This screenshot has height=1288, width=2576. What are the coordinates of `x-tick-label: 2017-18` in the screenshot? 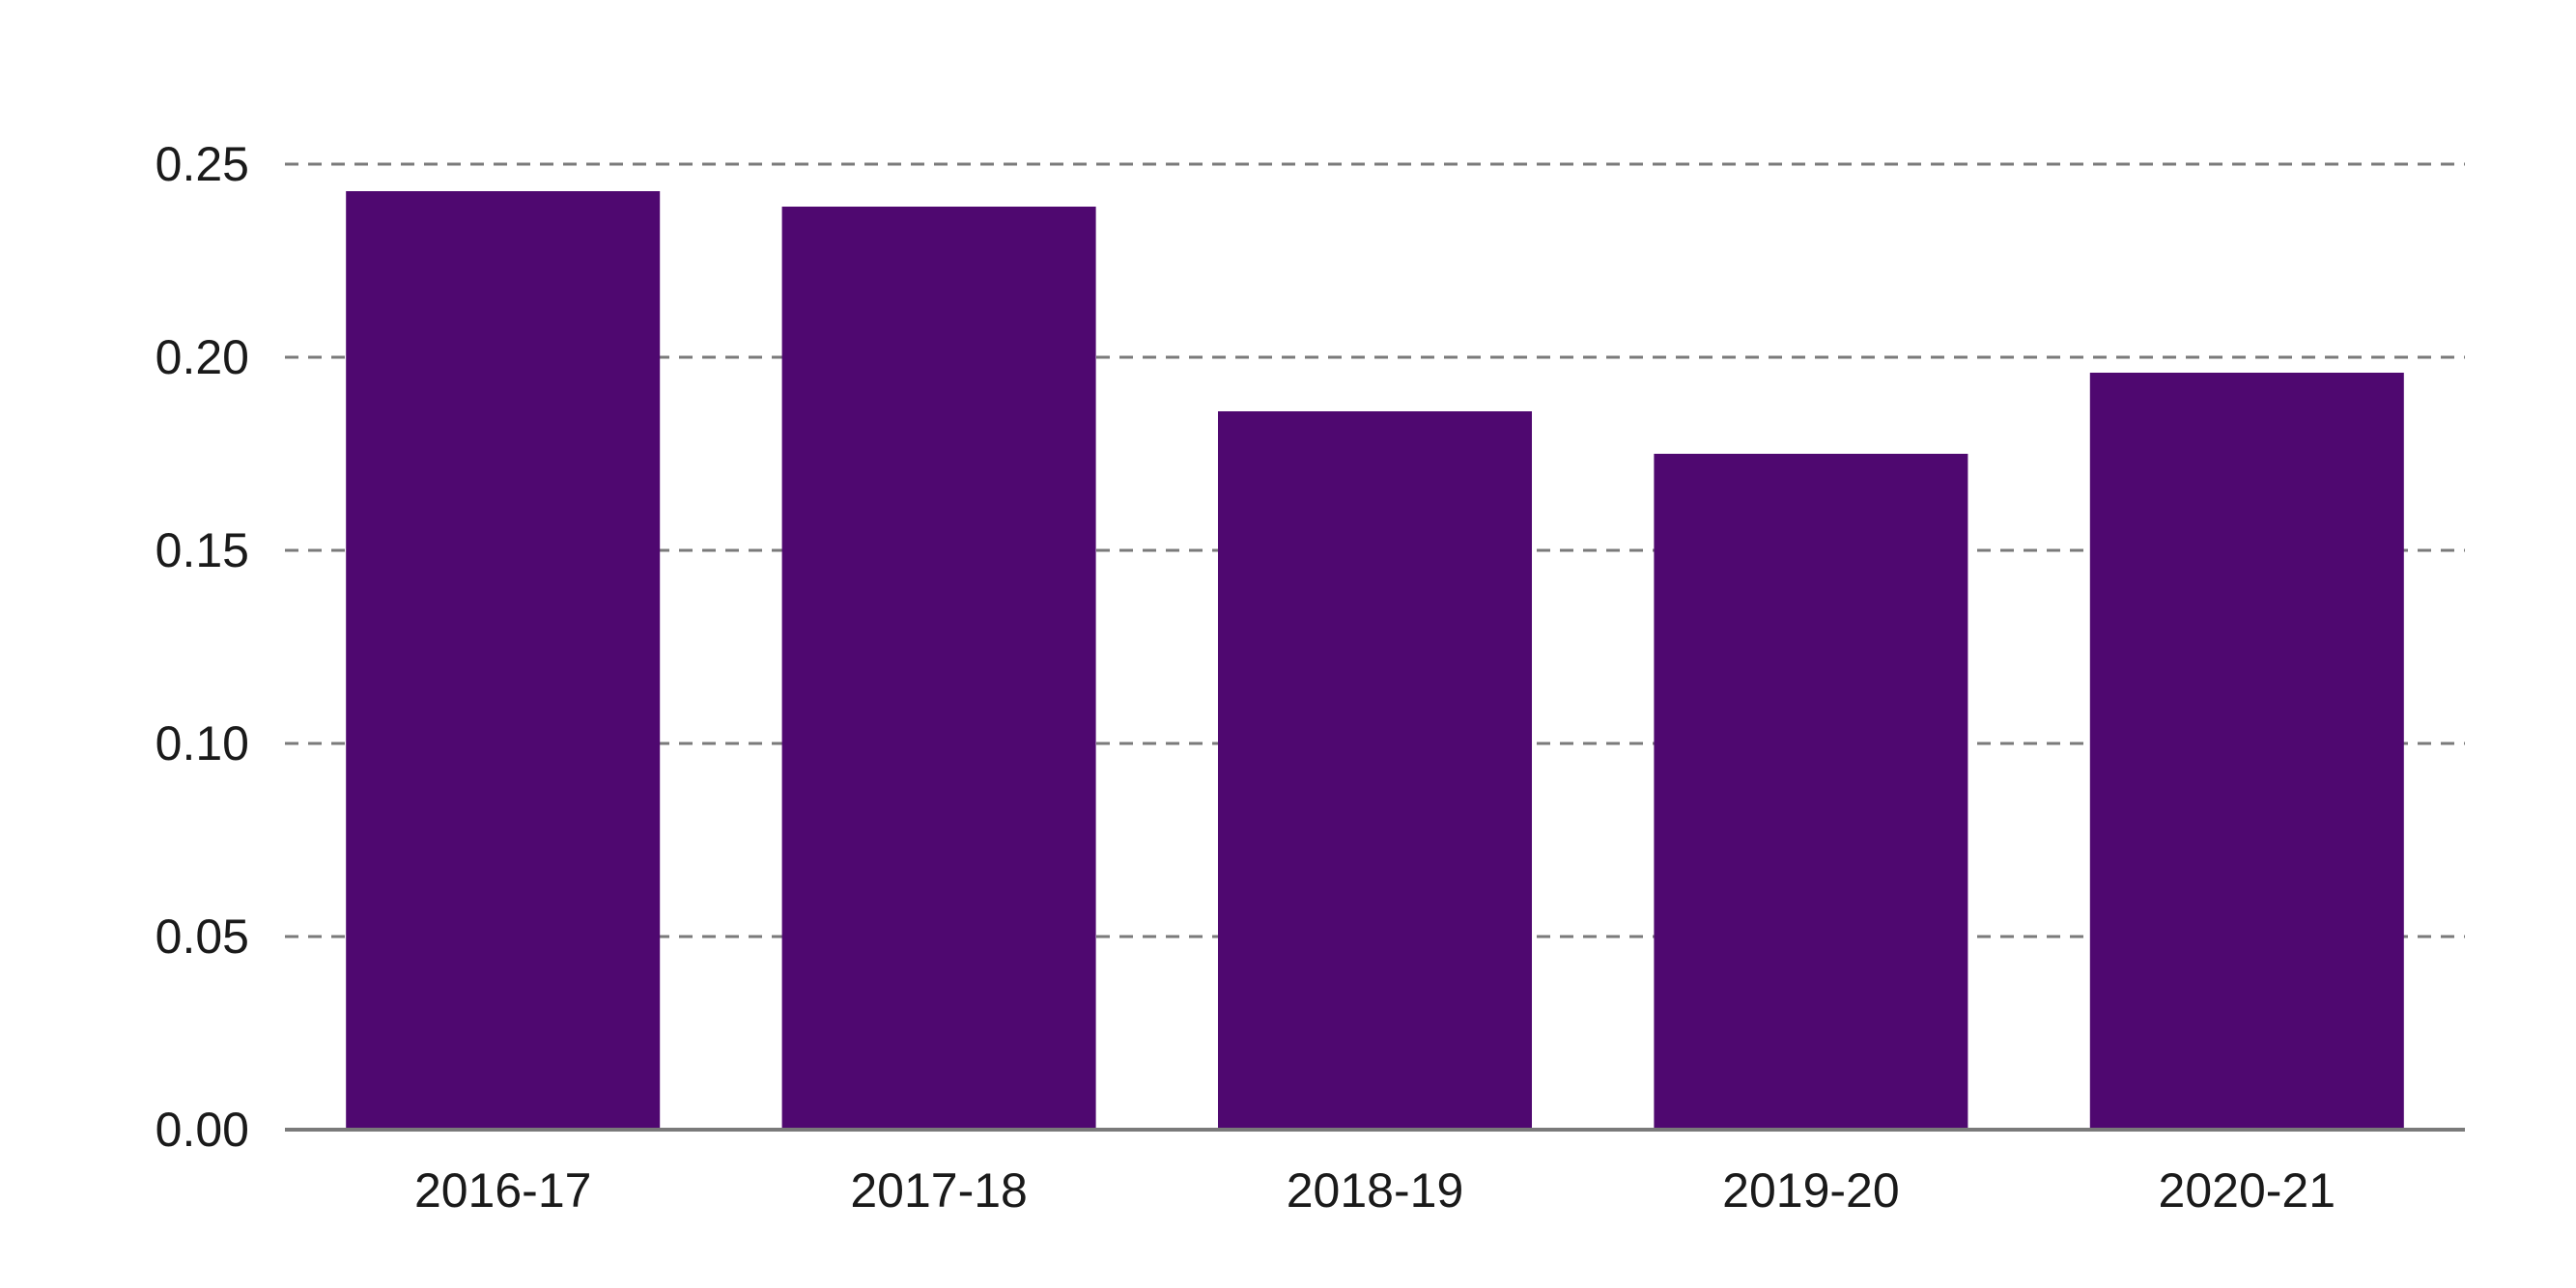 It's located at (939, 1191).